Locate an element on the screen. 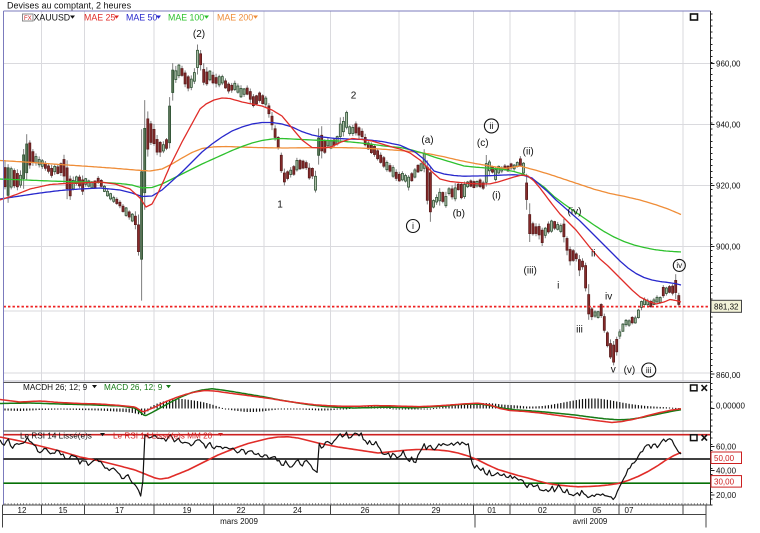 This screenshot has height=533, width=760. svg-text: (c) is located at coordinates (483, 143).